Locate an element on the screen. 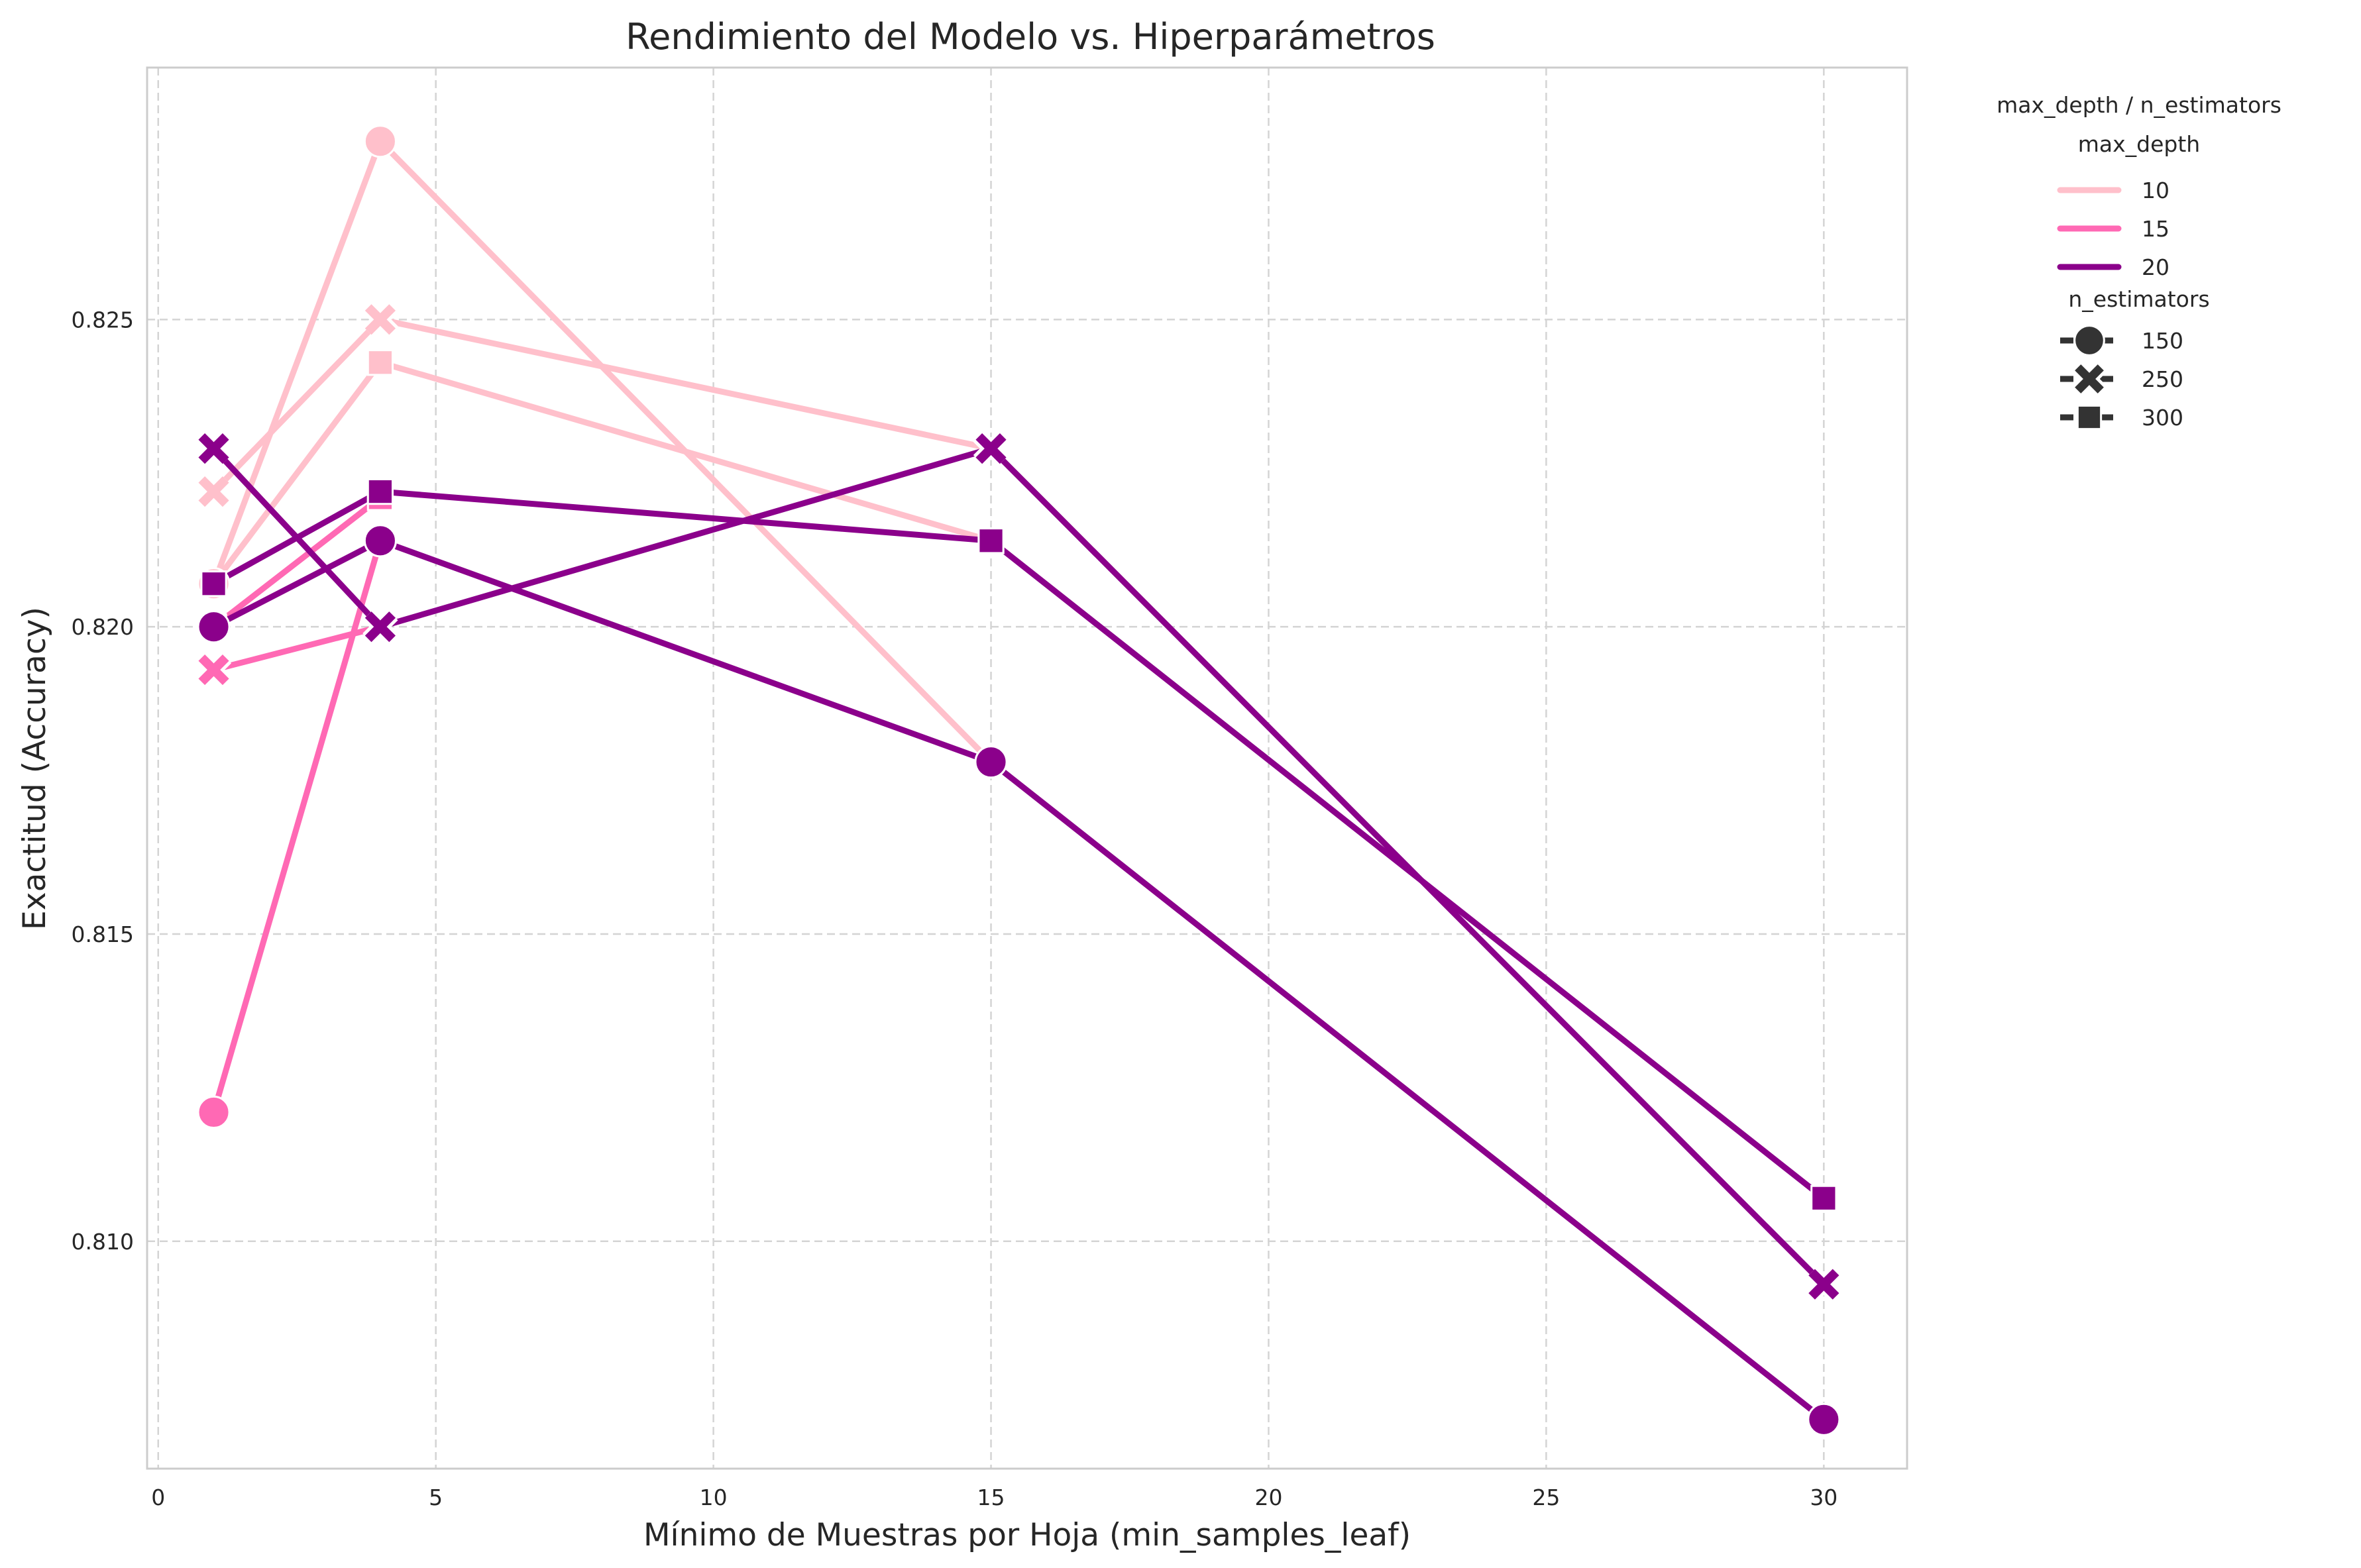 The image size is (2361, 1568). legend-marker-250-stroke is located at coordinates (2089, 378).